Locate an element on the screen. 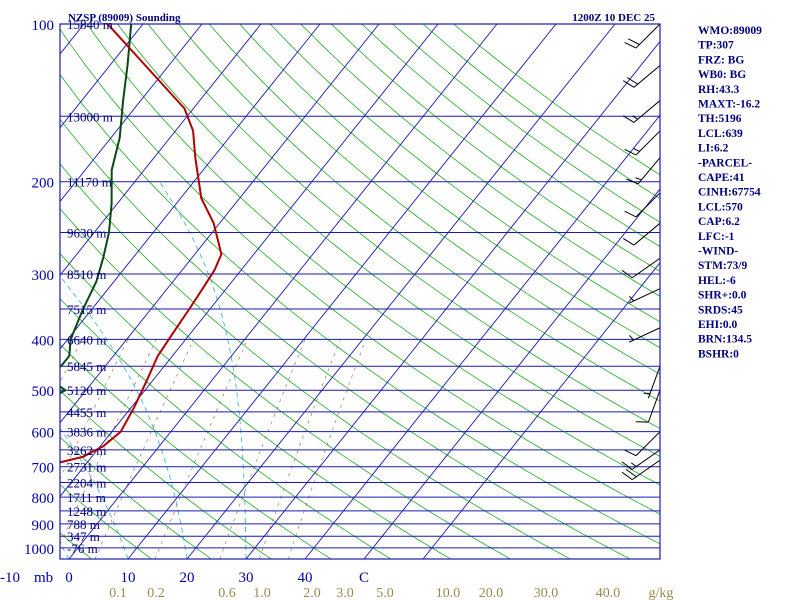 The width and height of the screenshot is (800, 600). height-label: 788 m is located at coordinates (83, 524).